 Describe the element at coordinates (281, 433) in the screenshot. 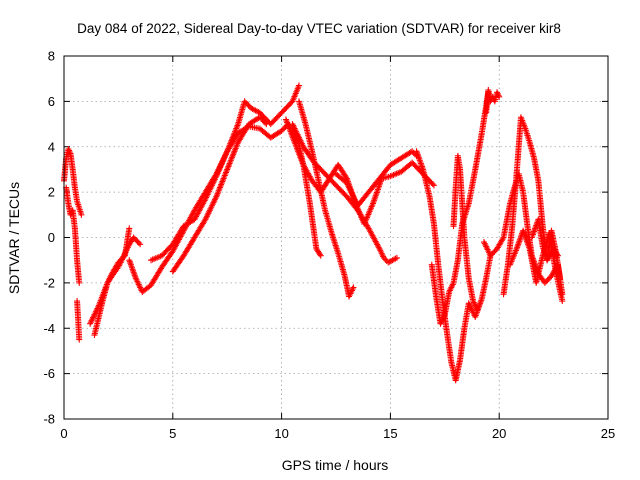

I see `x-tick-label: 10` at that location.